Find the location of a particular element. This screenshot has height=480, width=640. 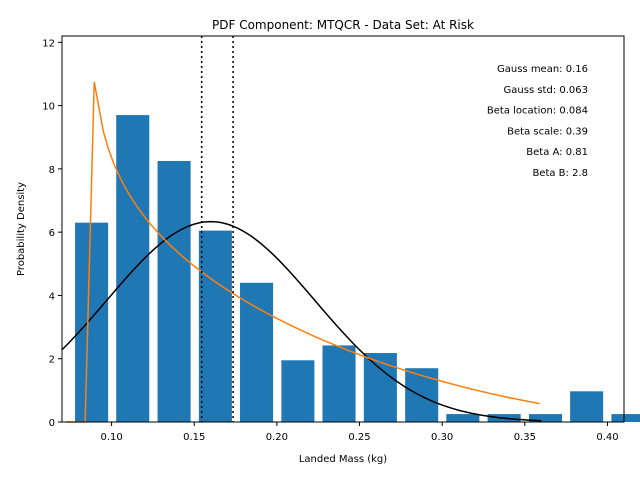

x-tick-label: 0.15 is located at coordinates (194, 437).